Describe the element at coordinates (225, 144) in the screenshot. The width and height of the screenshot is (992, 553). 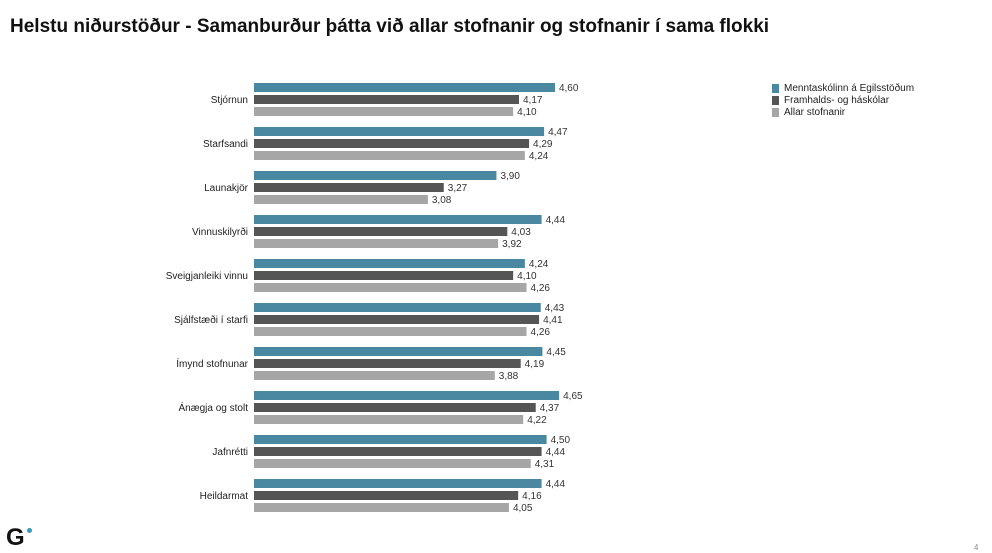
I see `category-label: Starfsandi` at that location.